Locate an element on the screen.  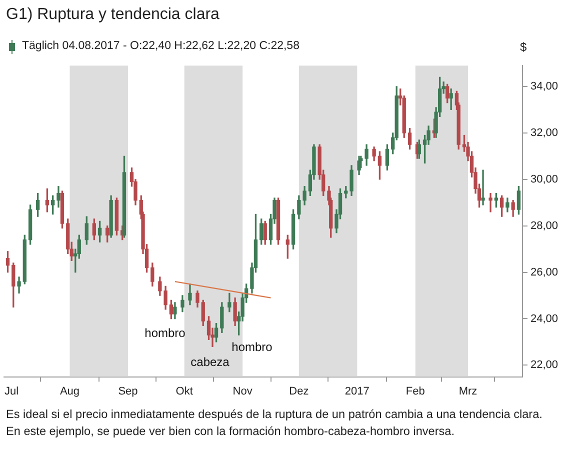
x-tick-label: 2017 is located at coordinates (357, 391).